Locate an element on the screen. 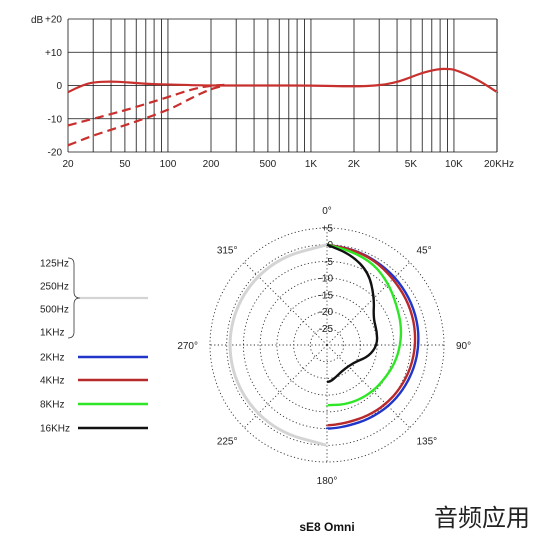  angle-label: 270° is located at coordinates (187, 346).